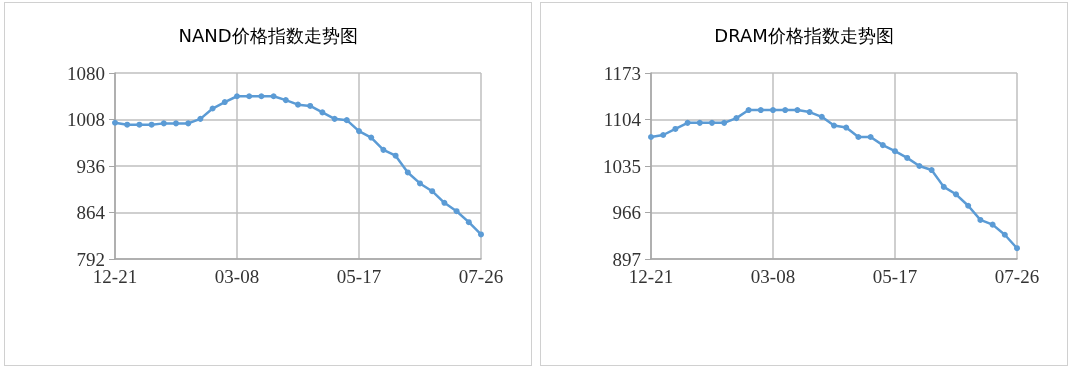 The height and width of the screenshot is (372, 1080). I want to click on y-tick-label: 966, so click(626, 212).